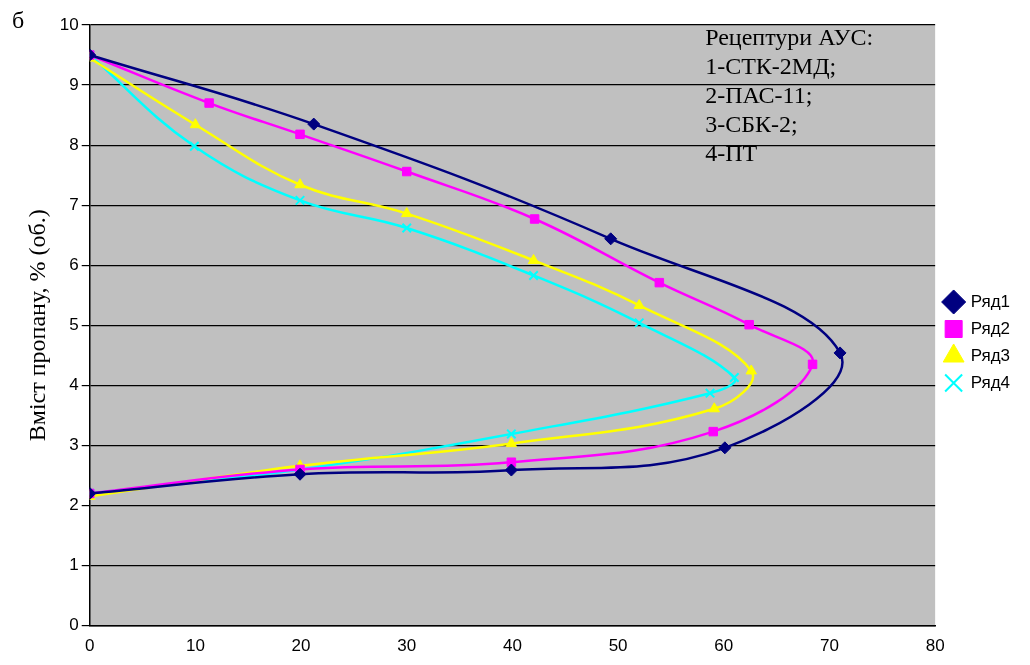 The height and width of the screenshot is (665, 1030). I want to click on text: б, so click(18, 20).